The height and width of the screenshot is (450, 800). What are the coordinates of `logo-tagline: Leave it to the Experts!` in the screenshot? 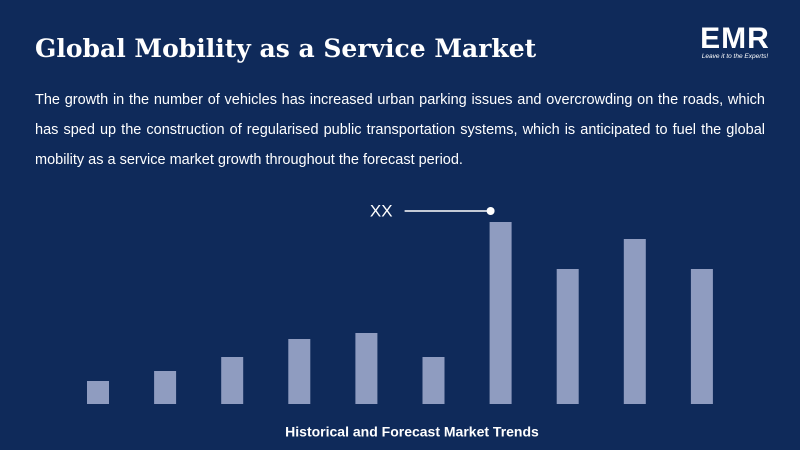 It's located at (735, 56).